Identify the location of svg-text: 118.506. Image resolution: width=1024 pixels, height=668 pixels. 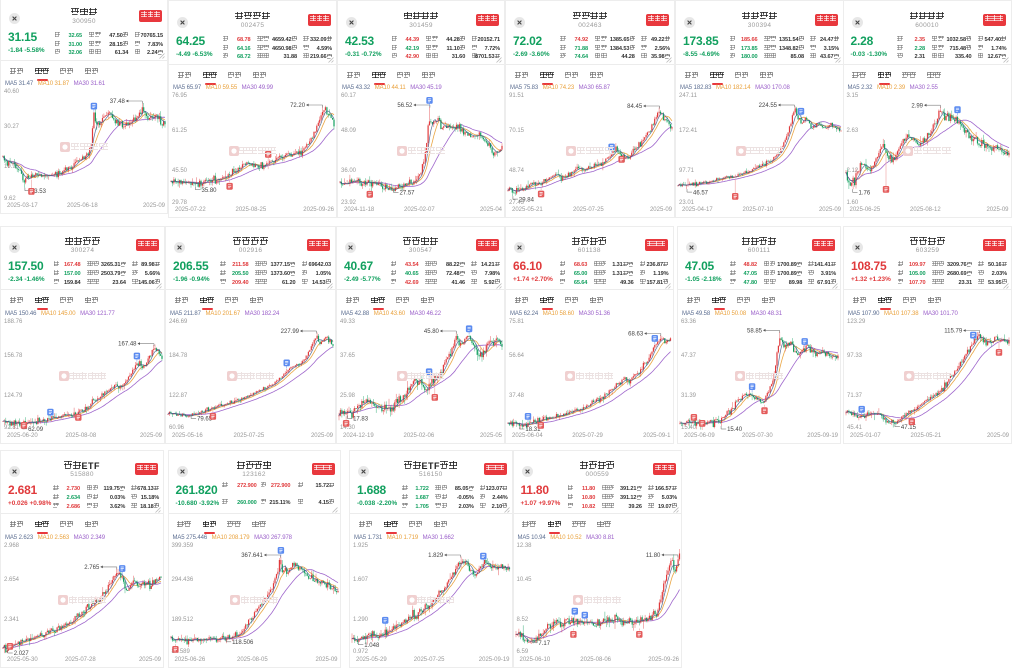
(243, 643).